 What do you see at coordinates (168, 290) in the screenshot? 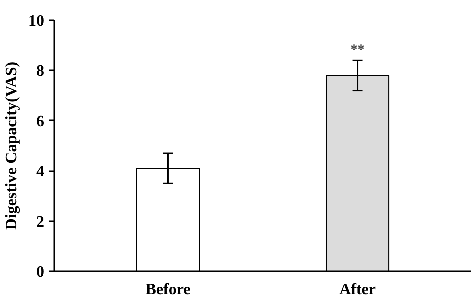
I see `x-tick-label: Before` at bounding box center [168, 290].